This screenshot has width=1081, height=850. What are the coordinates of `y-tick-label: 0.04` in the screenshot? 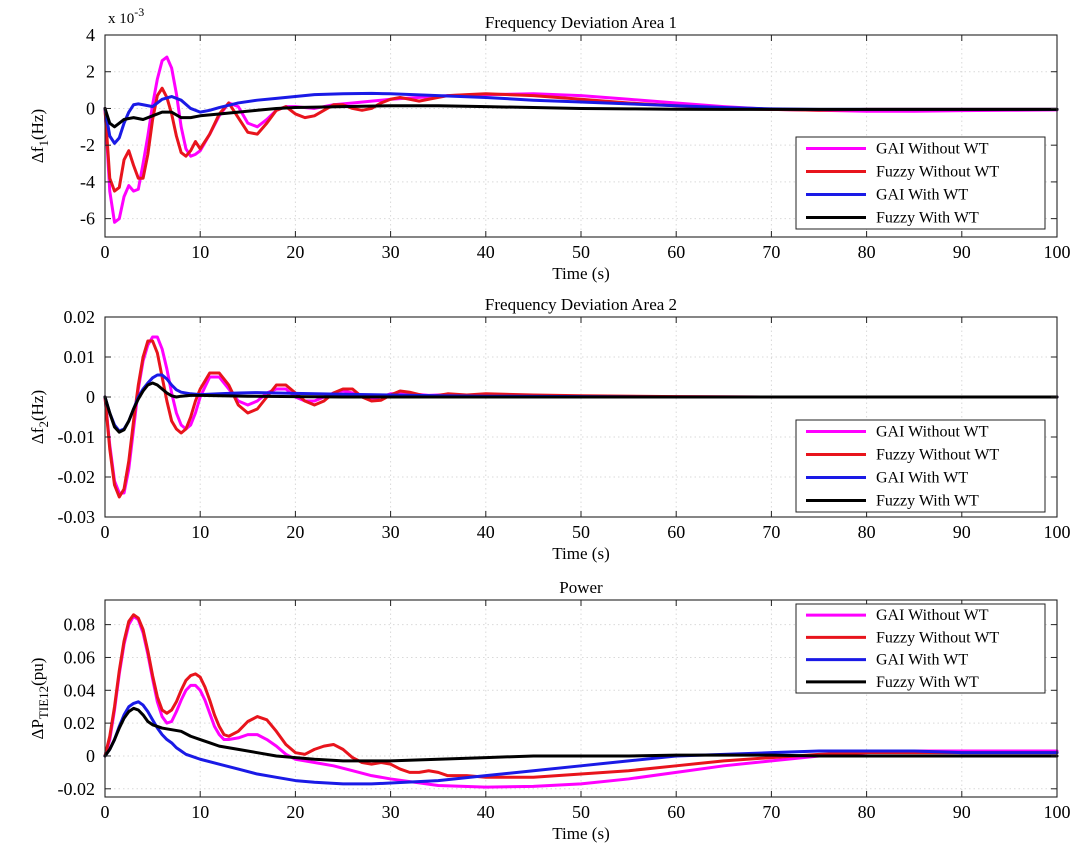 It's located at (80, 690).